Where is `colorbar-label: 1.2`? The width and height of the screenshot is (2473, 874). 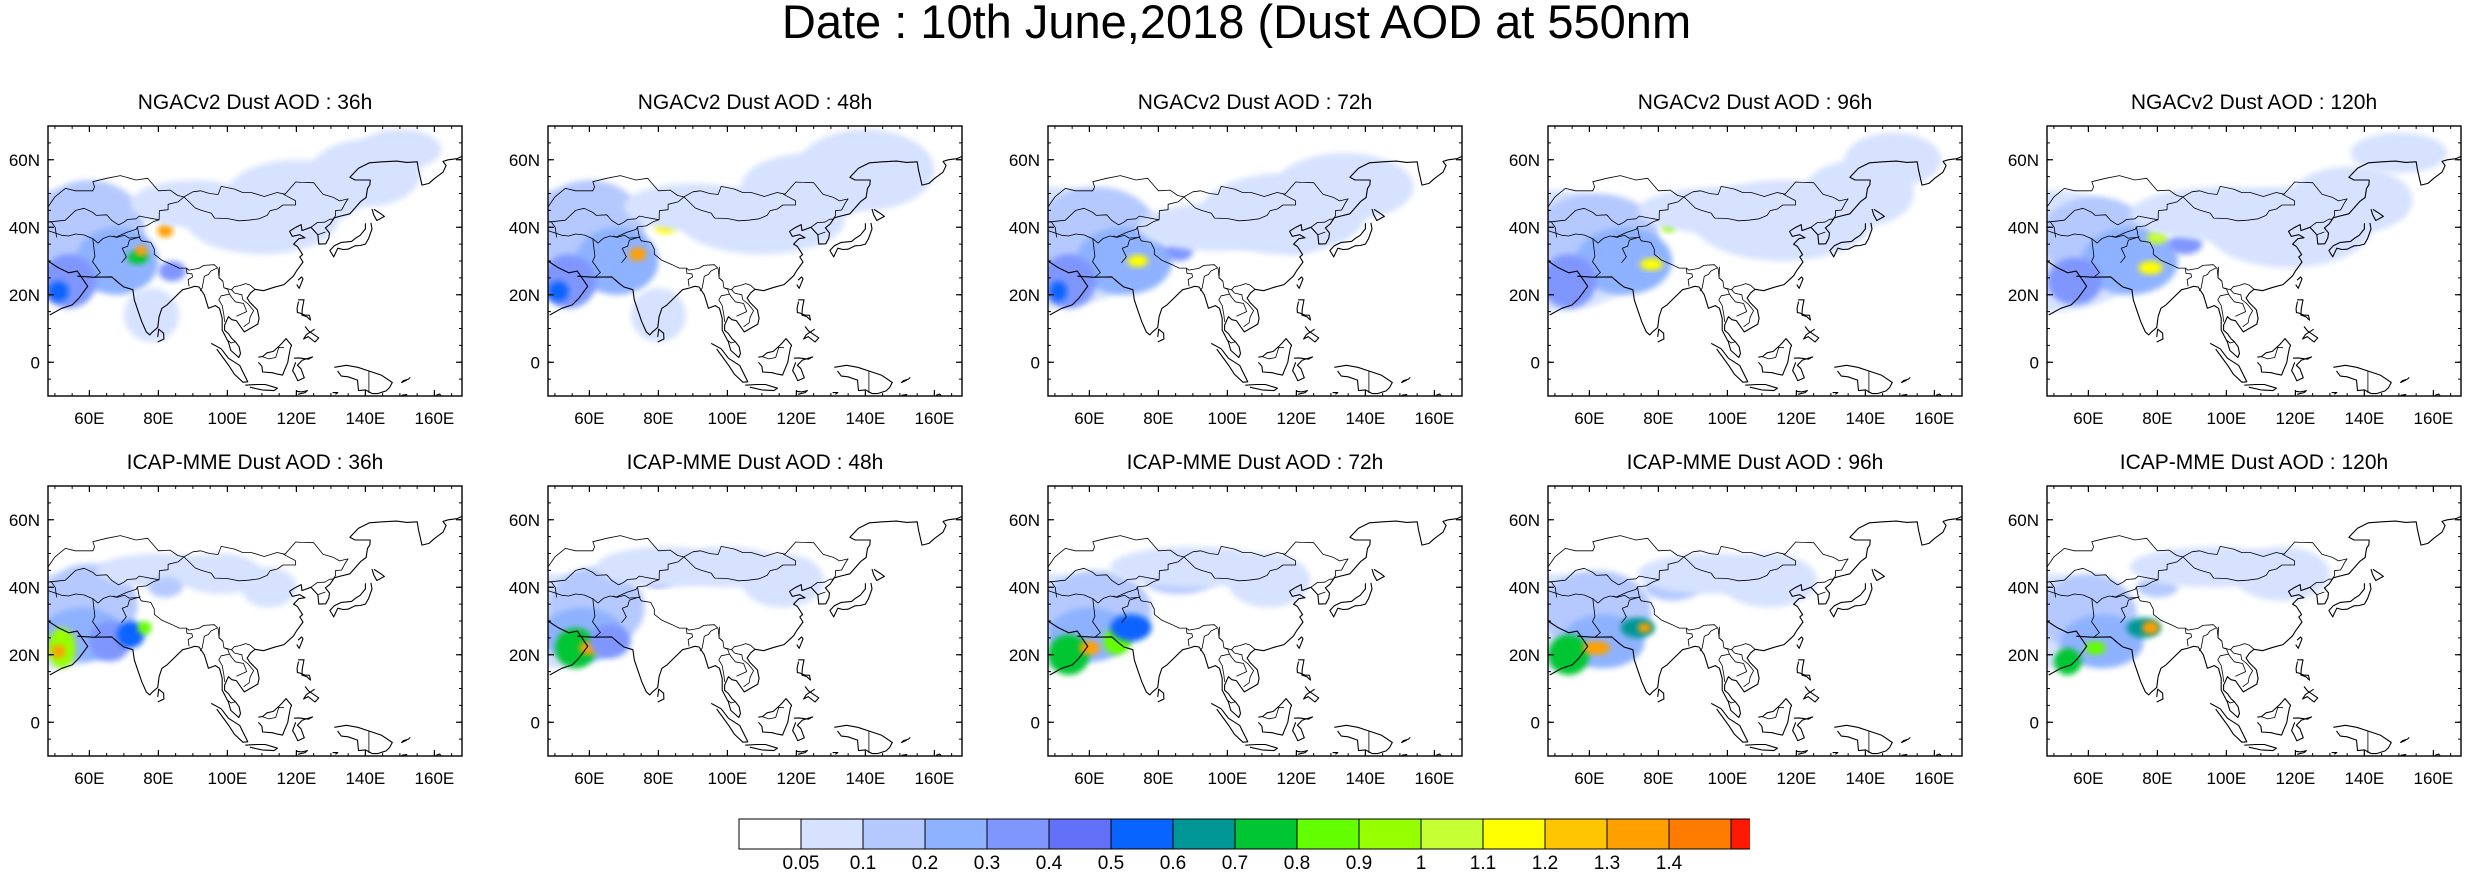
colorbar-label: 1.2 is located at coordinates (1545, 863).